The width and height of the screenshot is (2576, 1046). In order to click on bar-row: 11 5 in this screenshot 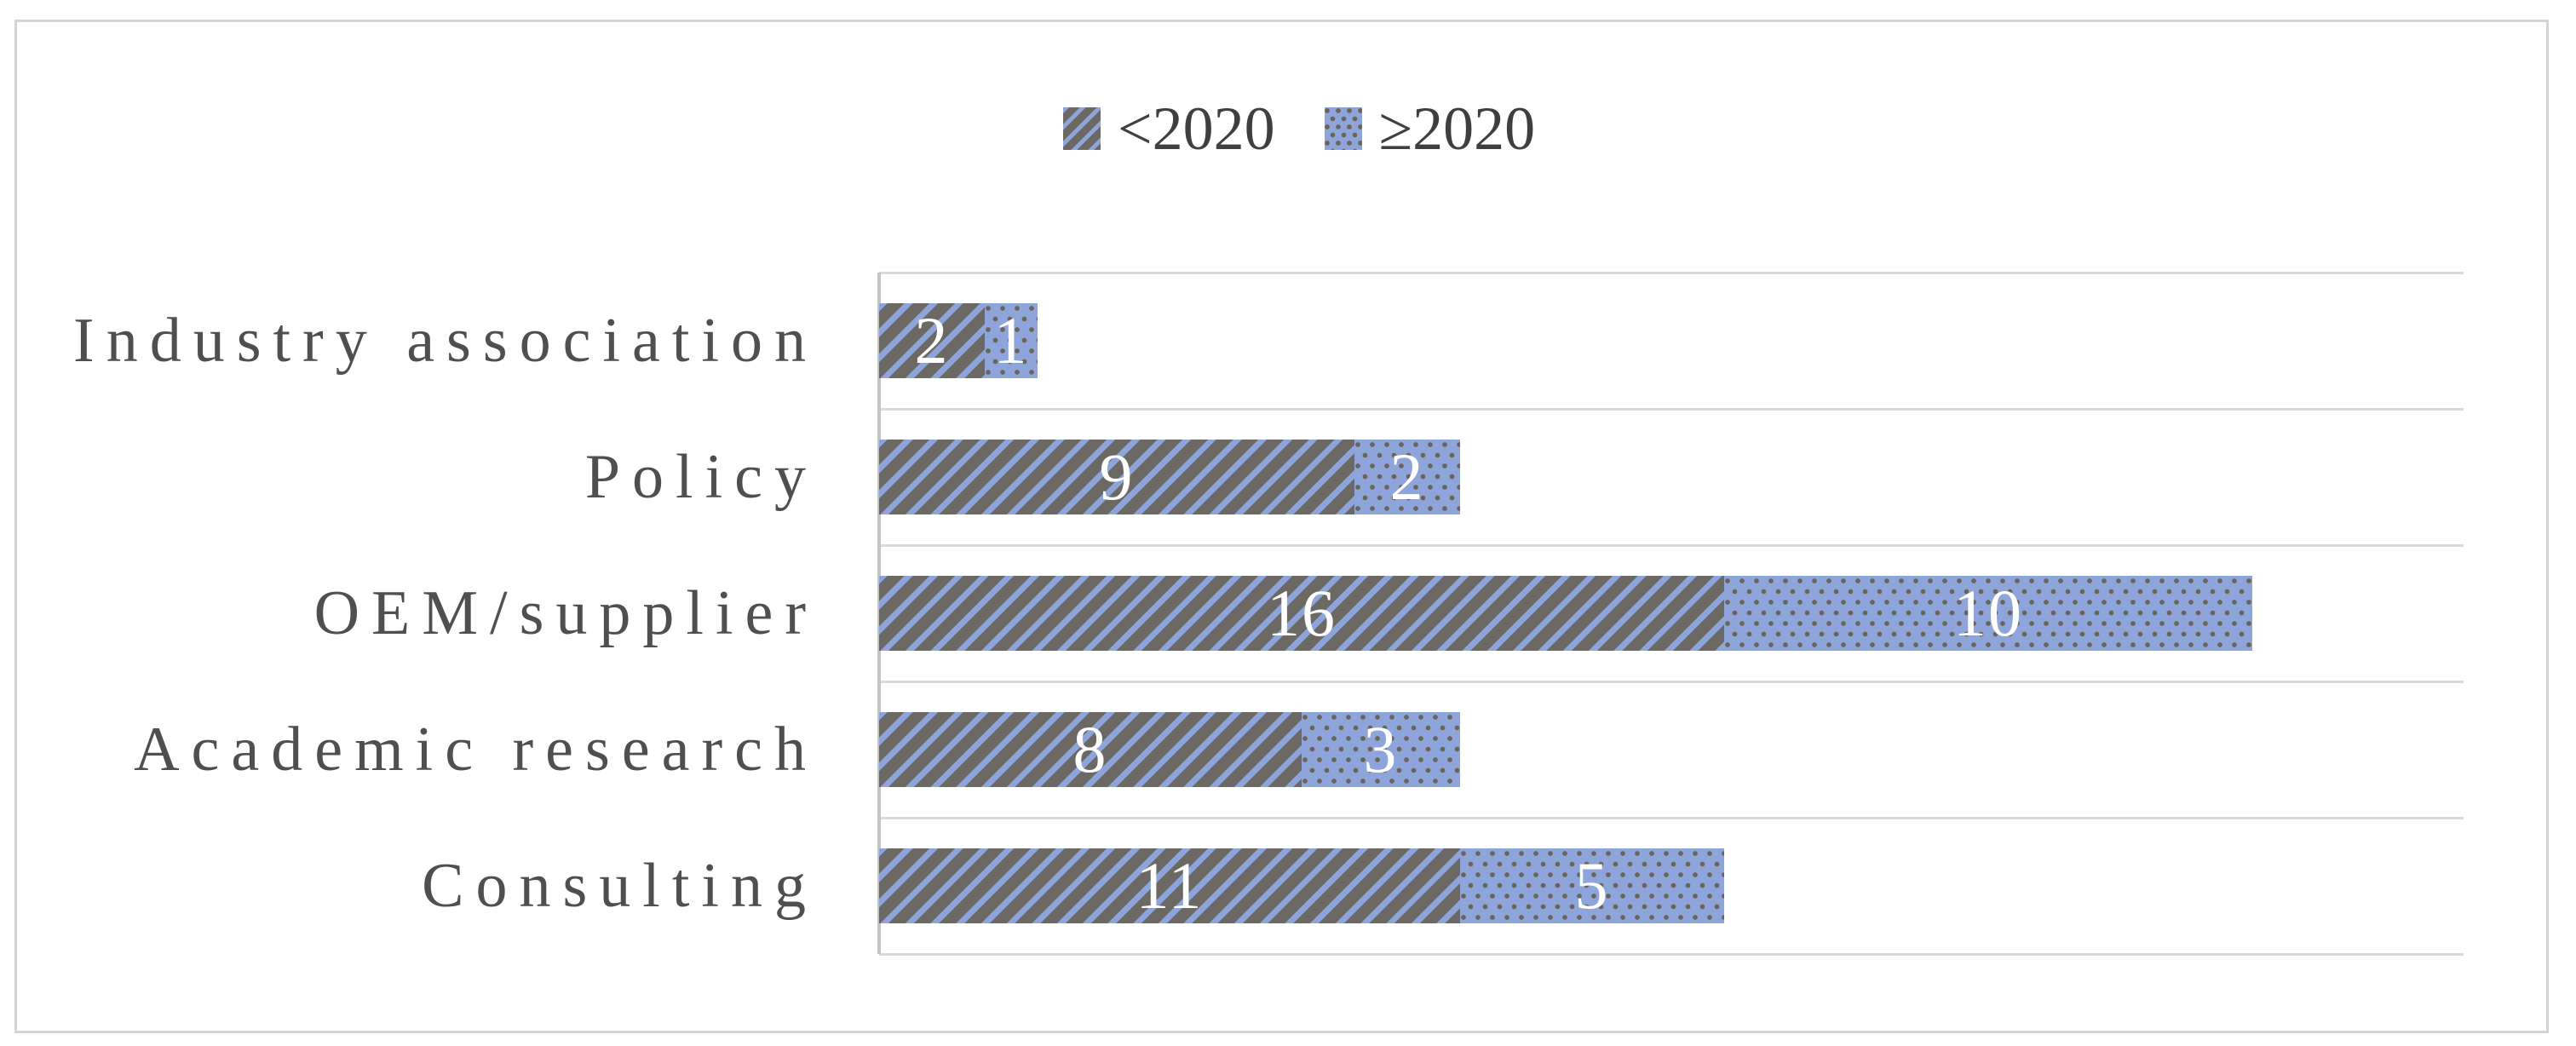, I will do `click(1302, 886)`.